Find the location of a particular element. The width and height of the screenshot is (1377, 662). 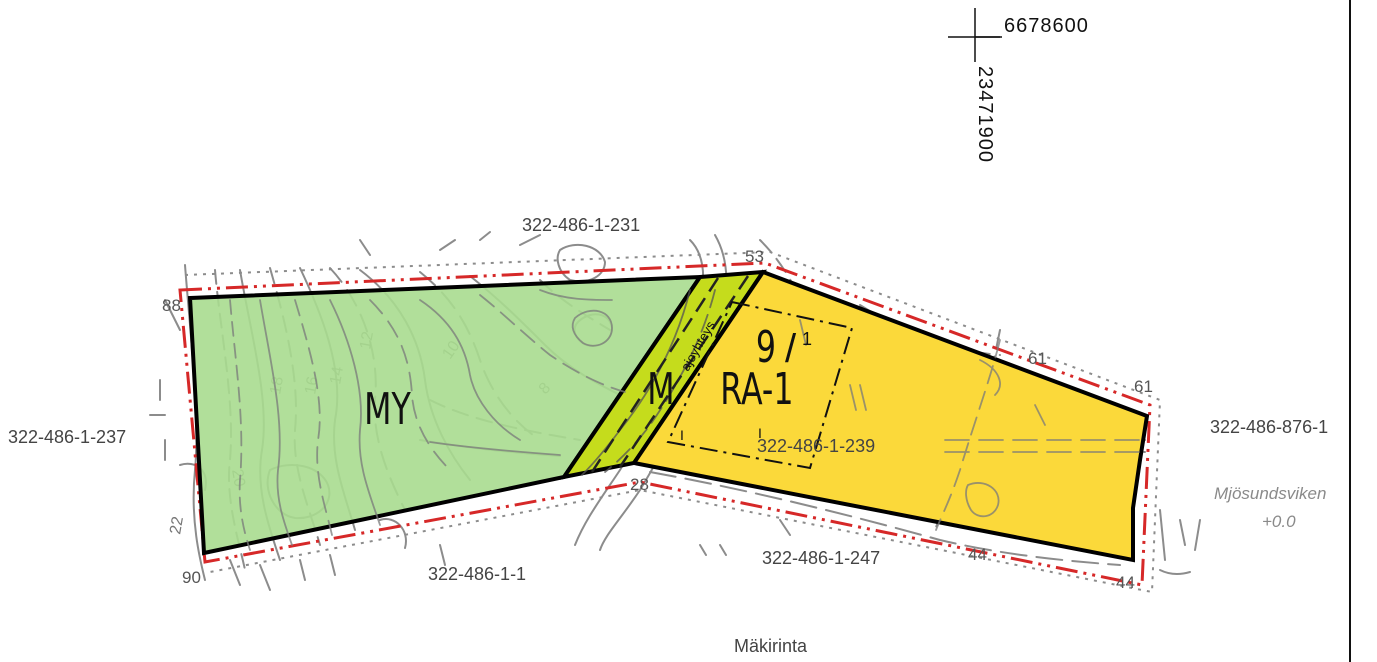

building-site-marker: I is located at coordinates (760, 433).